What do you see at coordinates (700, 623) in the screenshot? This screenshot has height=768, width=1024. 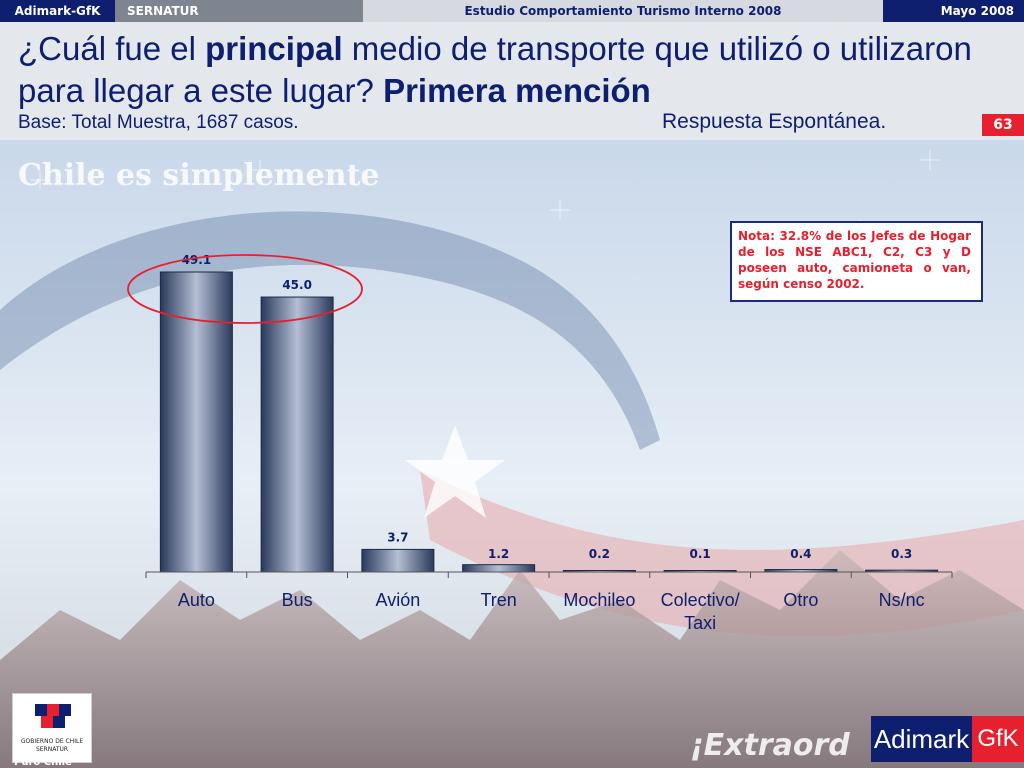 I see `category-label: Taxi` at bounding box center [700, 623].